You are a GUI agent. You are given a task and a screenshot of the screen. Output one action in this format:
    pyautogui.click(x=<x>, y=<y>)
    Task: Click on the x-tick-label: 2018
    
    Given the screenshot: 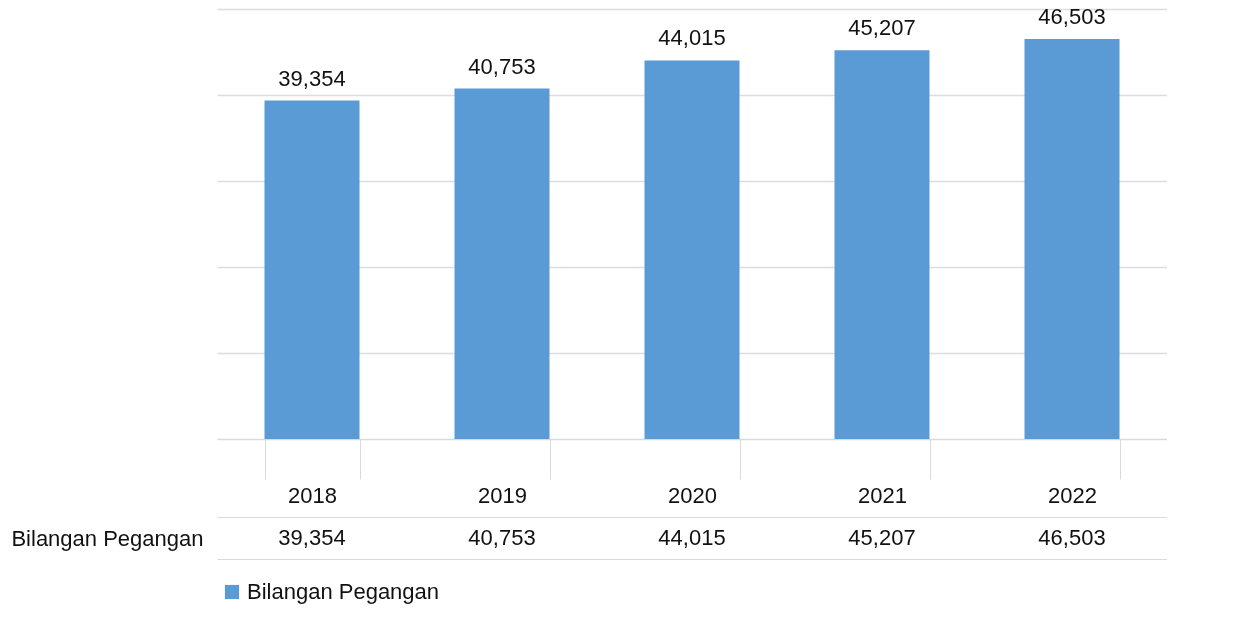 What is the action you would take?
    pyautogui.click(x=312, y=495)
    